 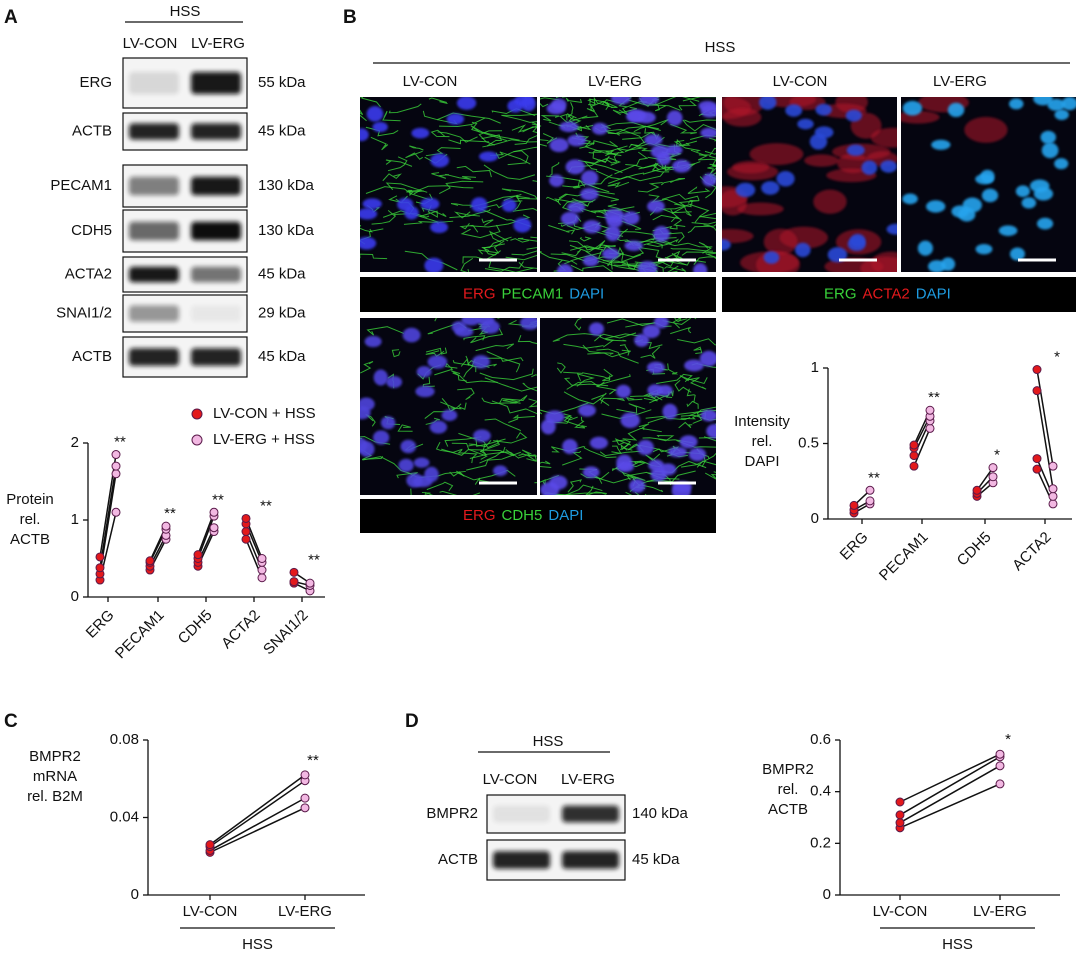 I want to click on caption-word: CDH5, so click(x=522, y=515).